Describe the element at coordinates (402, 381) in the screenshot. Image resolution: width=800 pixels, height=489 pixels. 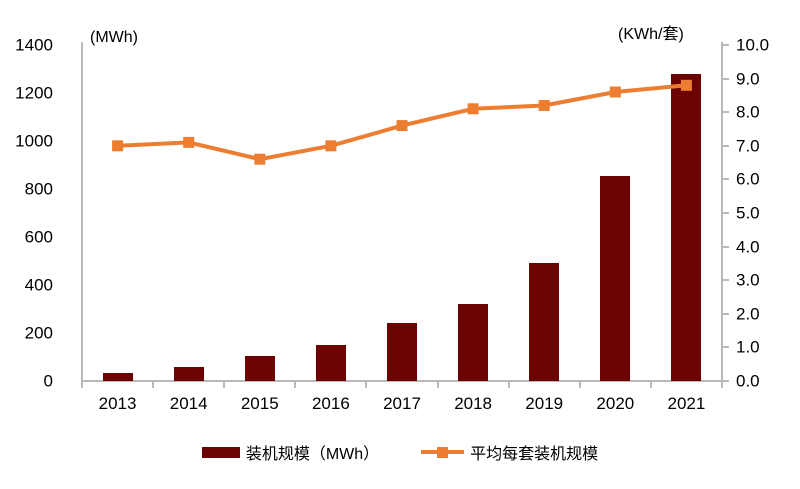
I see `x-axis-line` at that location.